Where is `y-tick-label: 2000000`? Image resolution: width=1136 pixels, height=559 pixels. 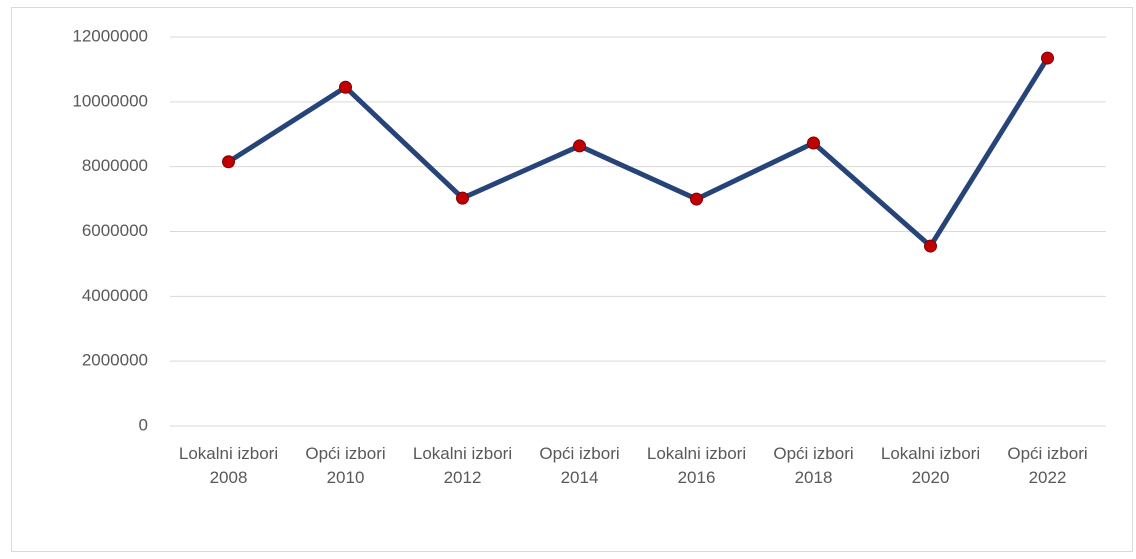 y-tick-label: 2000000 is located at coordinates (115, 360).